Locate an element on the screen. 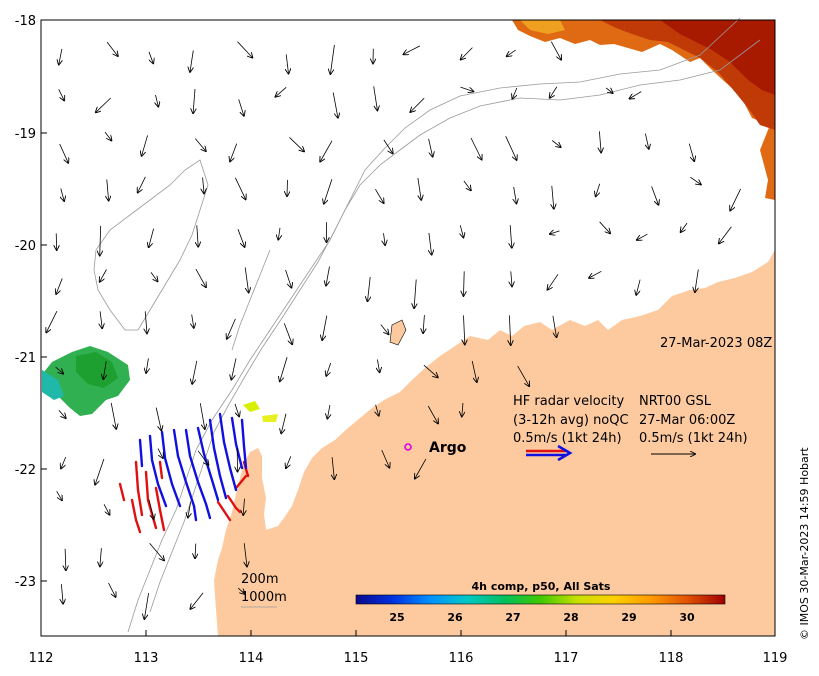 The image size is (819, 676). colorbar-tick-label: 30 is located at coordinates (687, 617).